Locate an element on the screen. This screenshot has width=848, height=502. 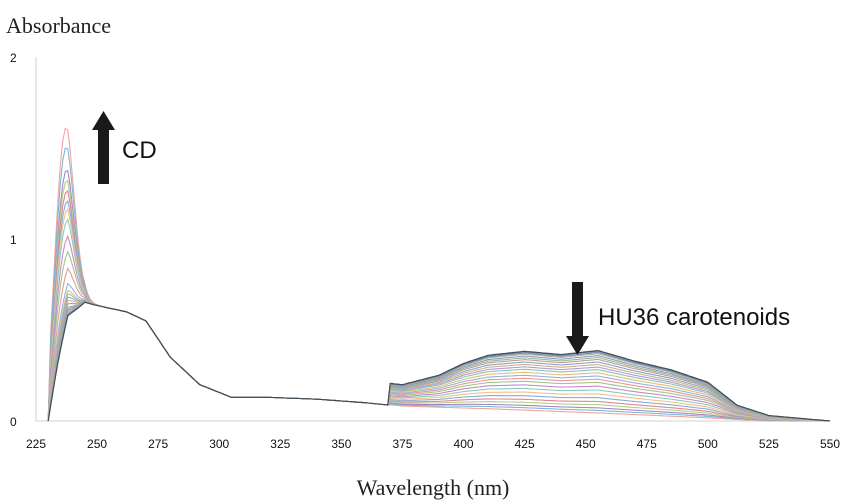
x-tick-label: 500 is located at coordinates (708, 444).